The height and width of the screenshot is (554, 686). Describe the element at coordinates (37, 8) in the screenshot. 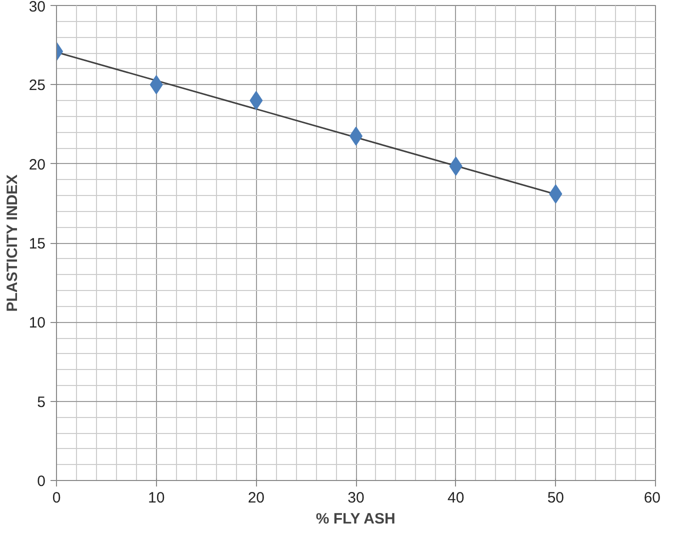

I see `y-tick-label: 30` at that location.